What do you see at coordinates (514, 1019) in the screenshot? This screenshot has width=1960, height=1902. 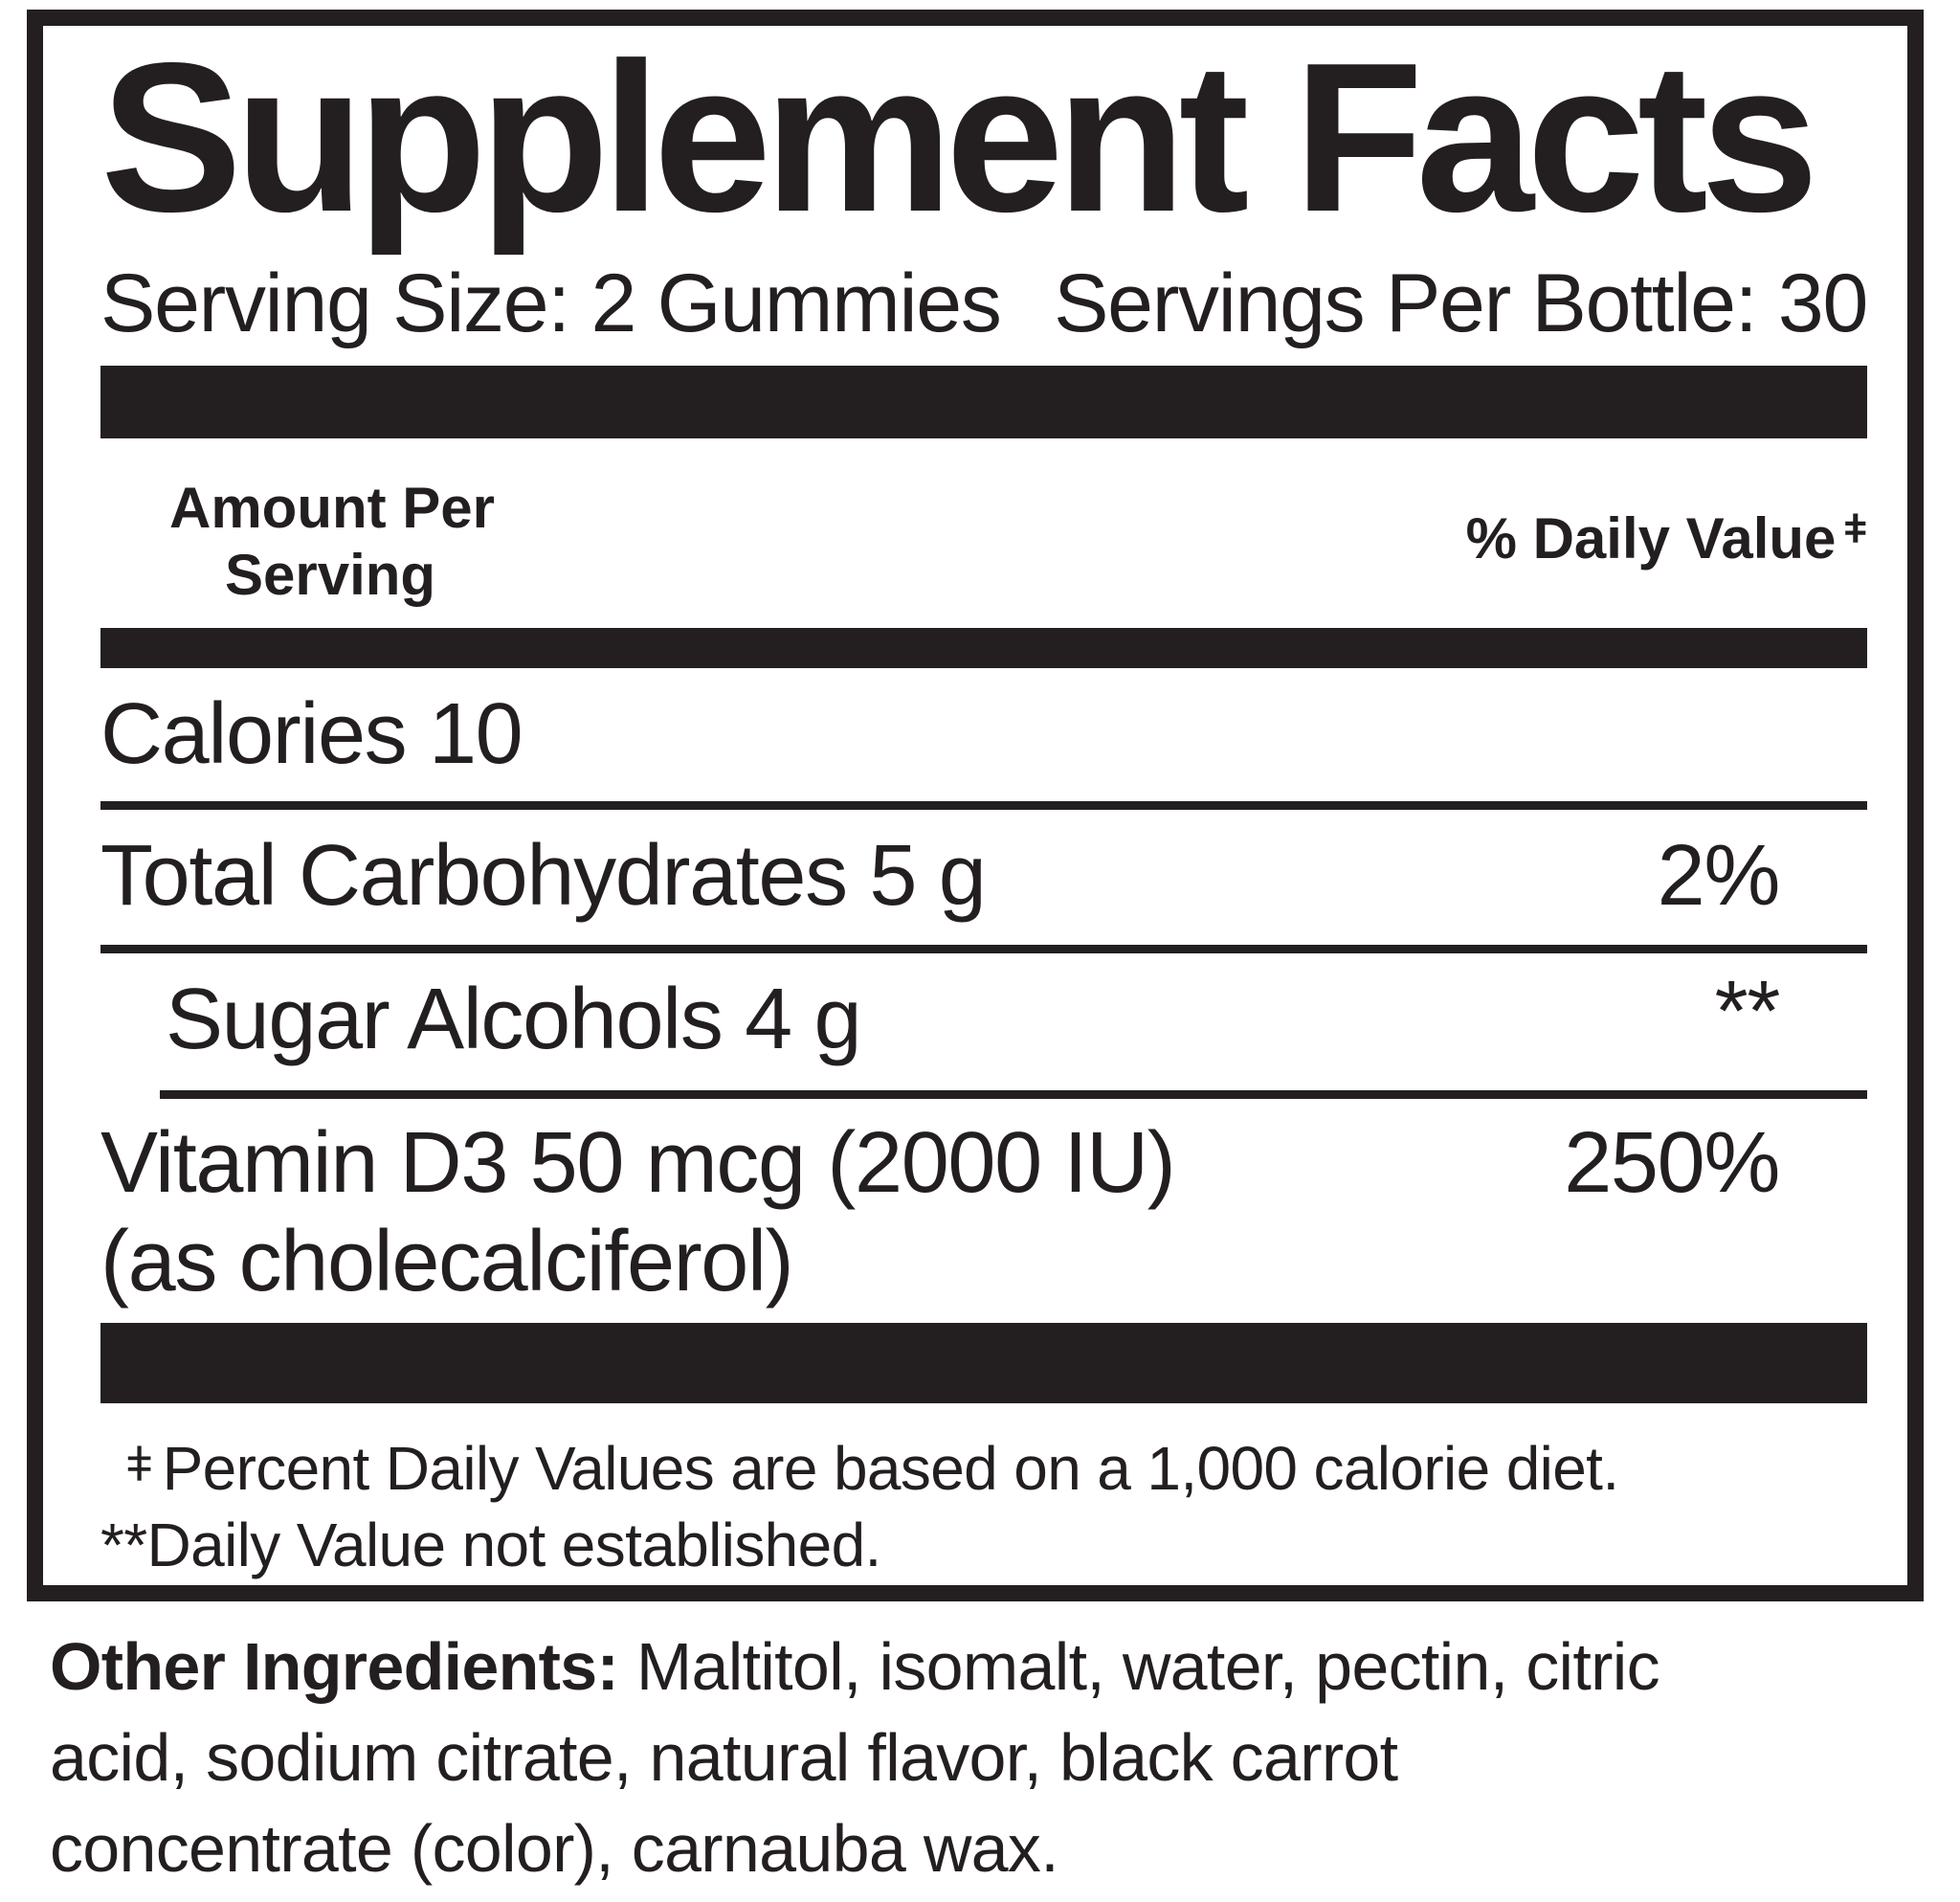 I see `nutrient-name: Sugar Alcohols 4 g` at bounding box center [514, 1019].